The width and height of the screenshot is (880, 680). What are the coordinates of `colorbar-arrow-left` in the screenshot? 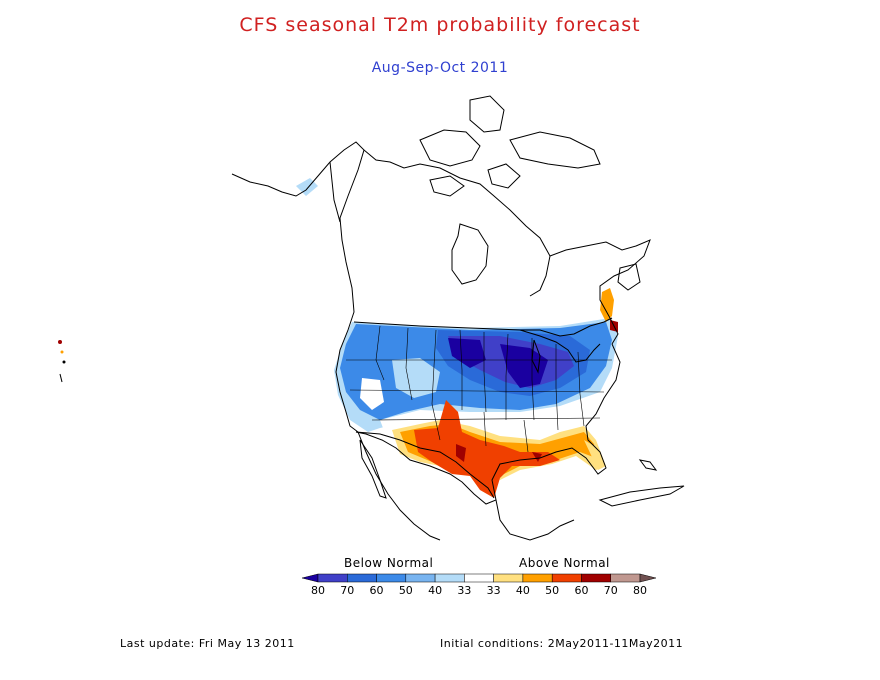 It's located at (310, 578).